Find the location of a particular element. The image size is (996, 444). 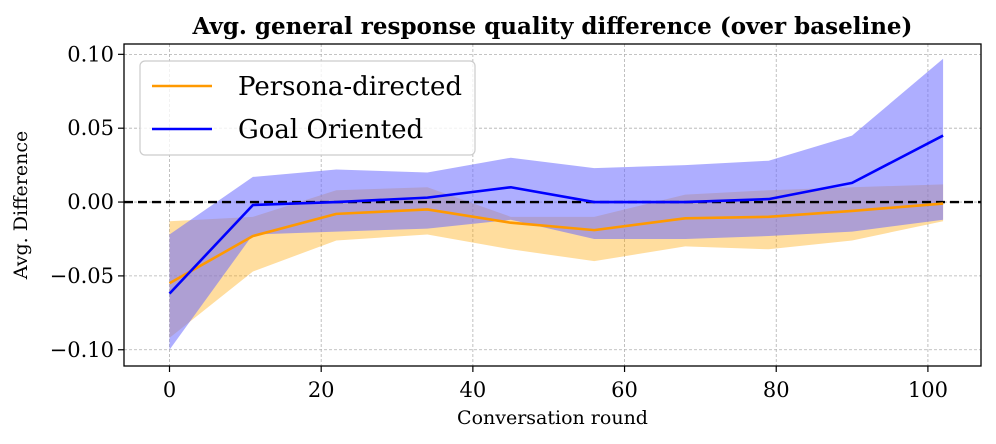

y-tick-label: −0.05 is located at coordinates (82, 276).